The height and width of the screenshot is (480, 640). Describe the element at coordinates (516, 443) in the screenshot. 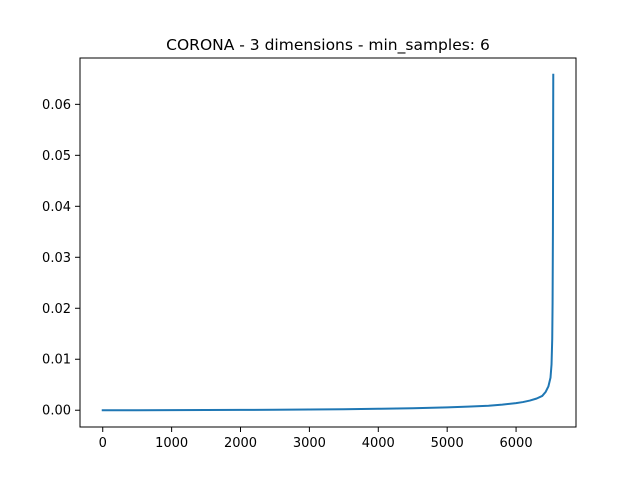

I see `x-tick-label: 6000` at that location.